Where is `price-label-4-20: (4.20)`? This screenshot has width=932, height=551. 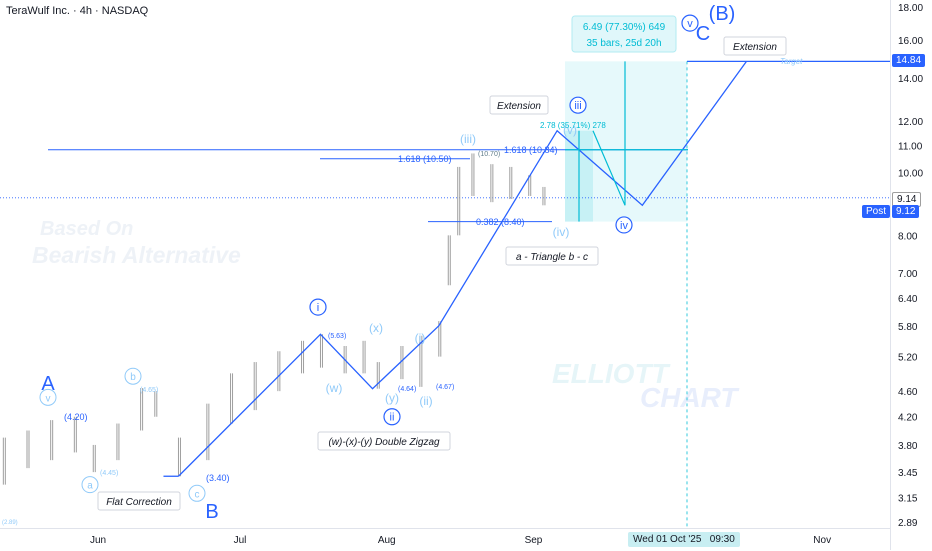 price-label-4-20: (4.20) is located at coordinates (76, 417).